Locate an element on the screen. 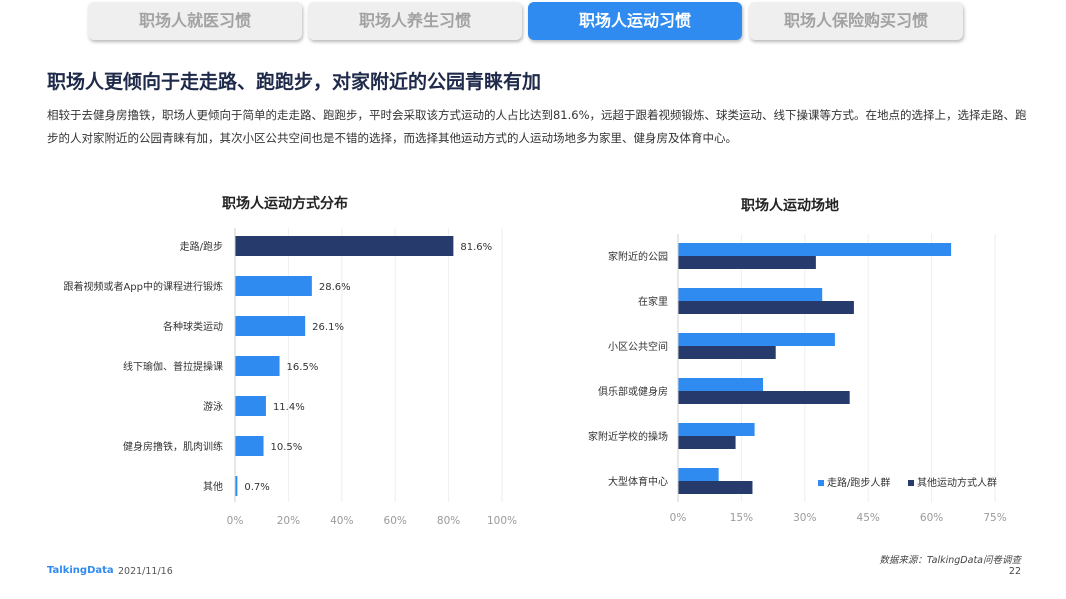 The image size is (1066, 599). category-label: 健身房撸铁，肌肉训练 is located at coordinates (173, 446).